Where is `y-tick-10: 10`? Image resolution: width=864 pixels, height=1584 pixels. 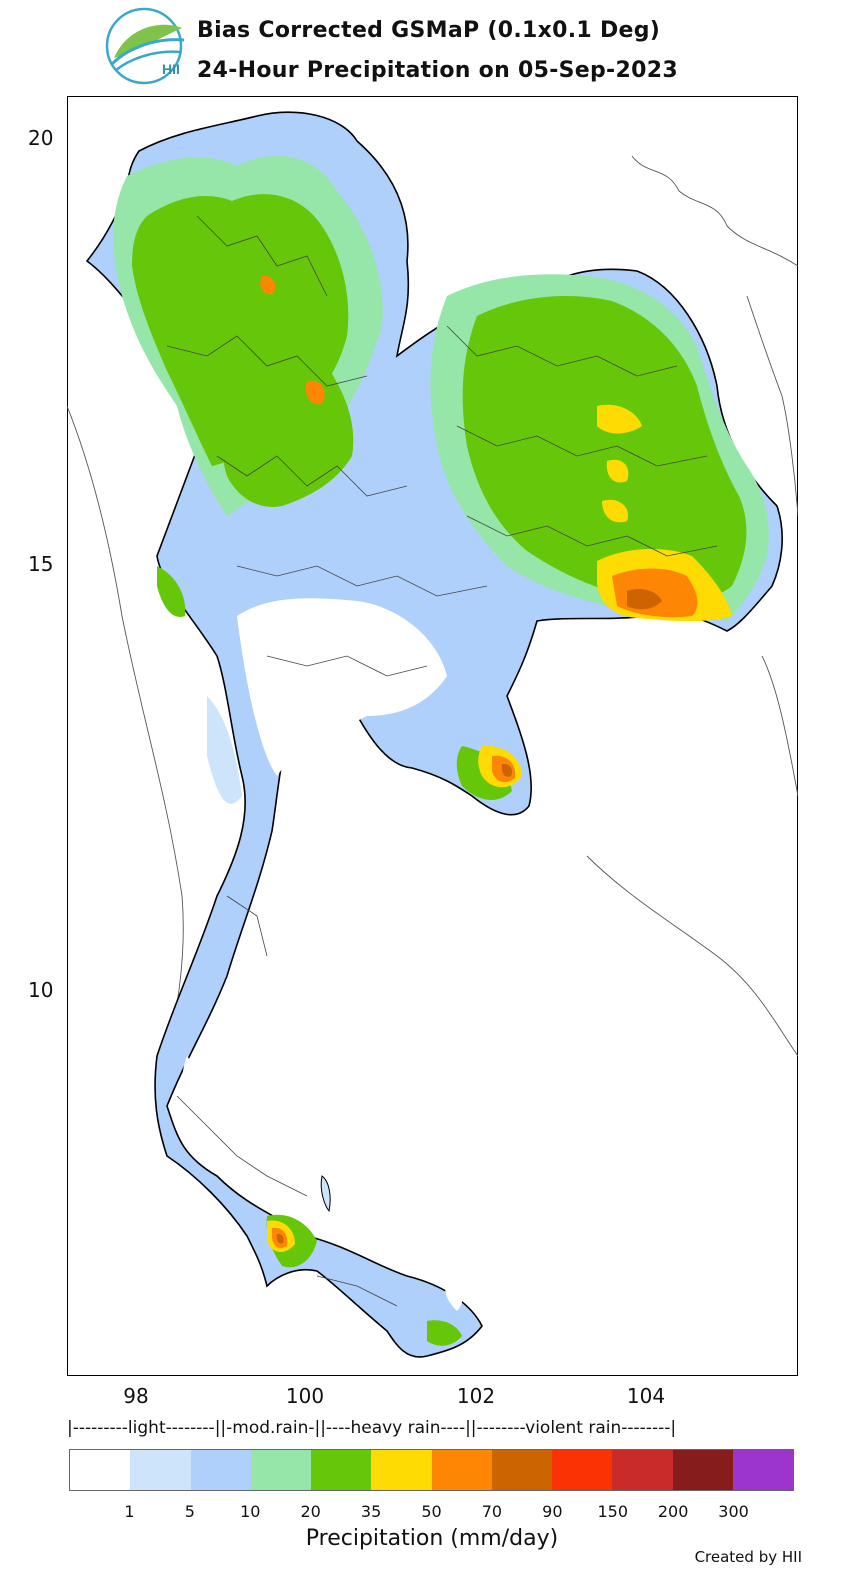 y-tick-10: 10 is located at coordinates (41, 990).